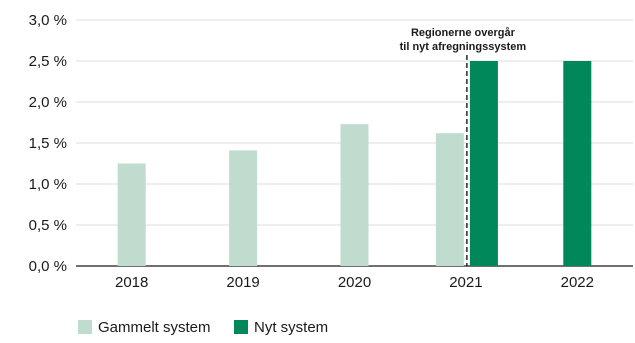  Describe the element at coordinates (85, 327) in the screenshot. I see `legend-swatch-gammelt-system` at that location.